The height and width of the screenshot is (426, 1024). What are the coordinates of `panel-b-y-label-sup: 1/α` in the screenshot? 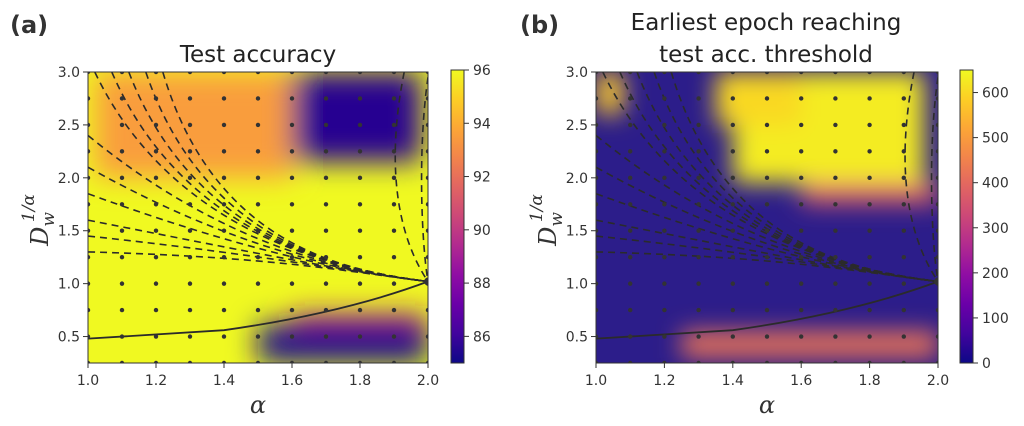 It's located at (537, 208).